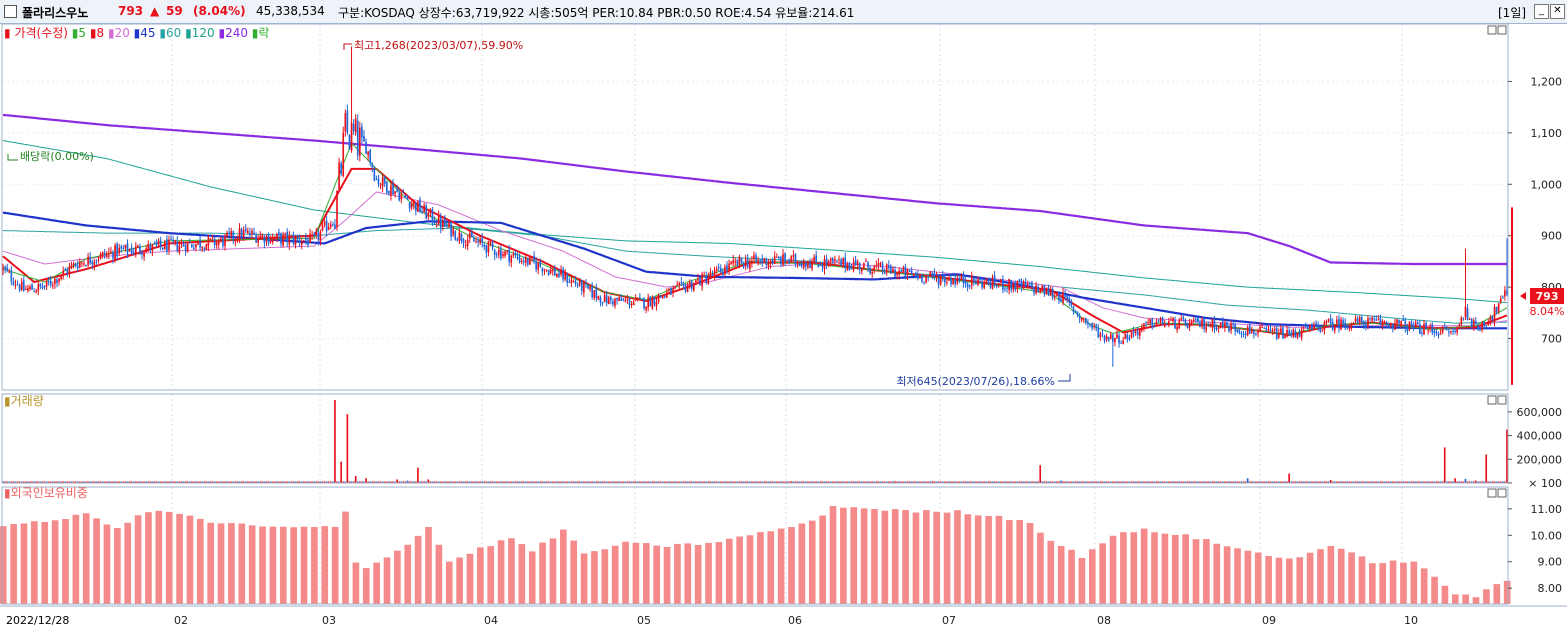 The image size is (1567, 630). I want to click on minimize-icon: _, so click(1541, 11).